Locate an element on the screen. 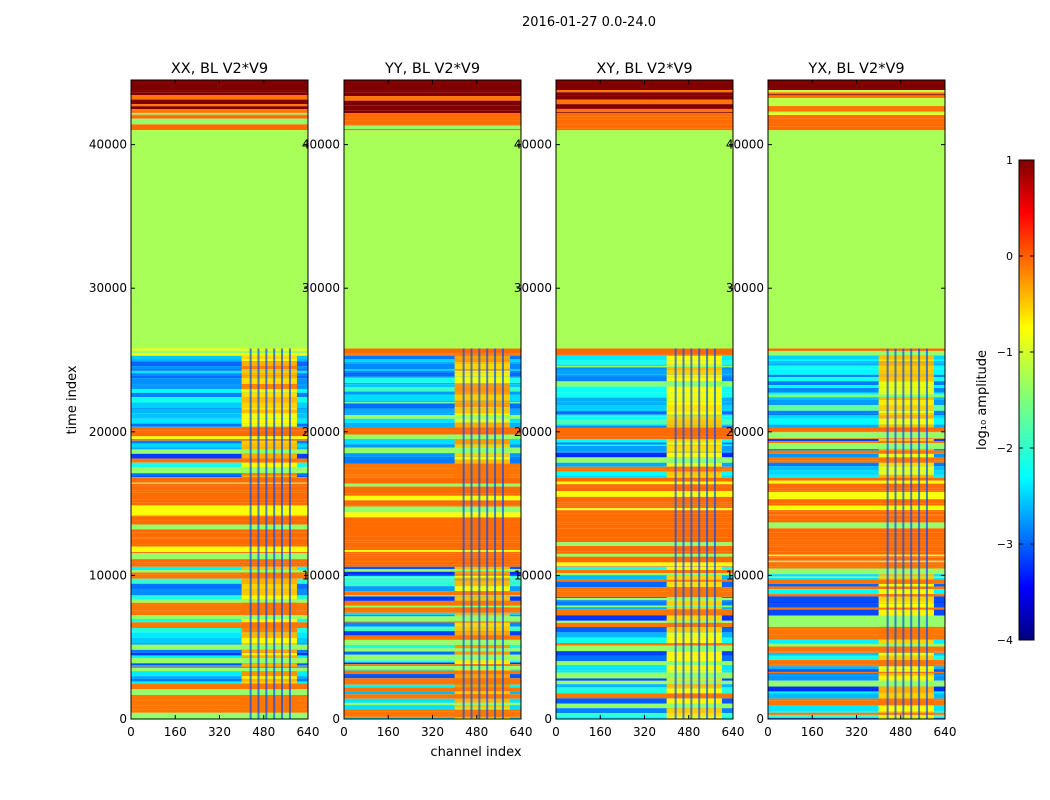  y-tick-label: 40000 is located at coordinates (533, 145).